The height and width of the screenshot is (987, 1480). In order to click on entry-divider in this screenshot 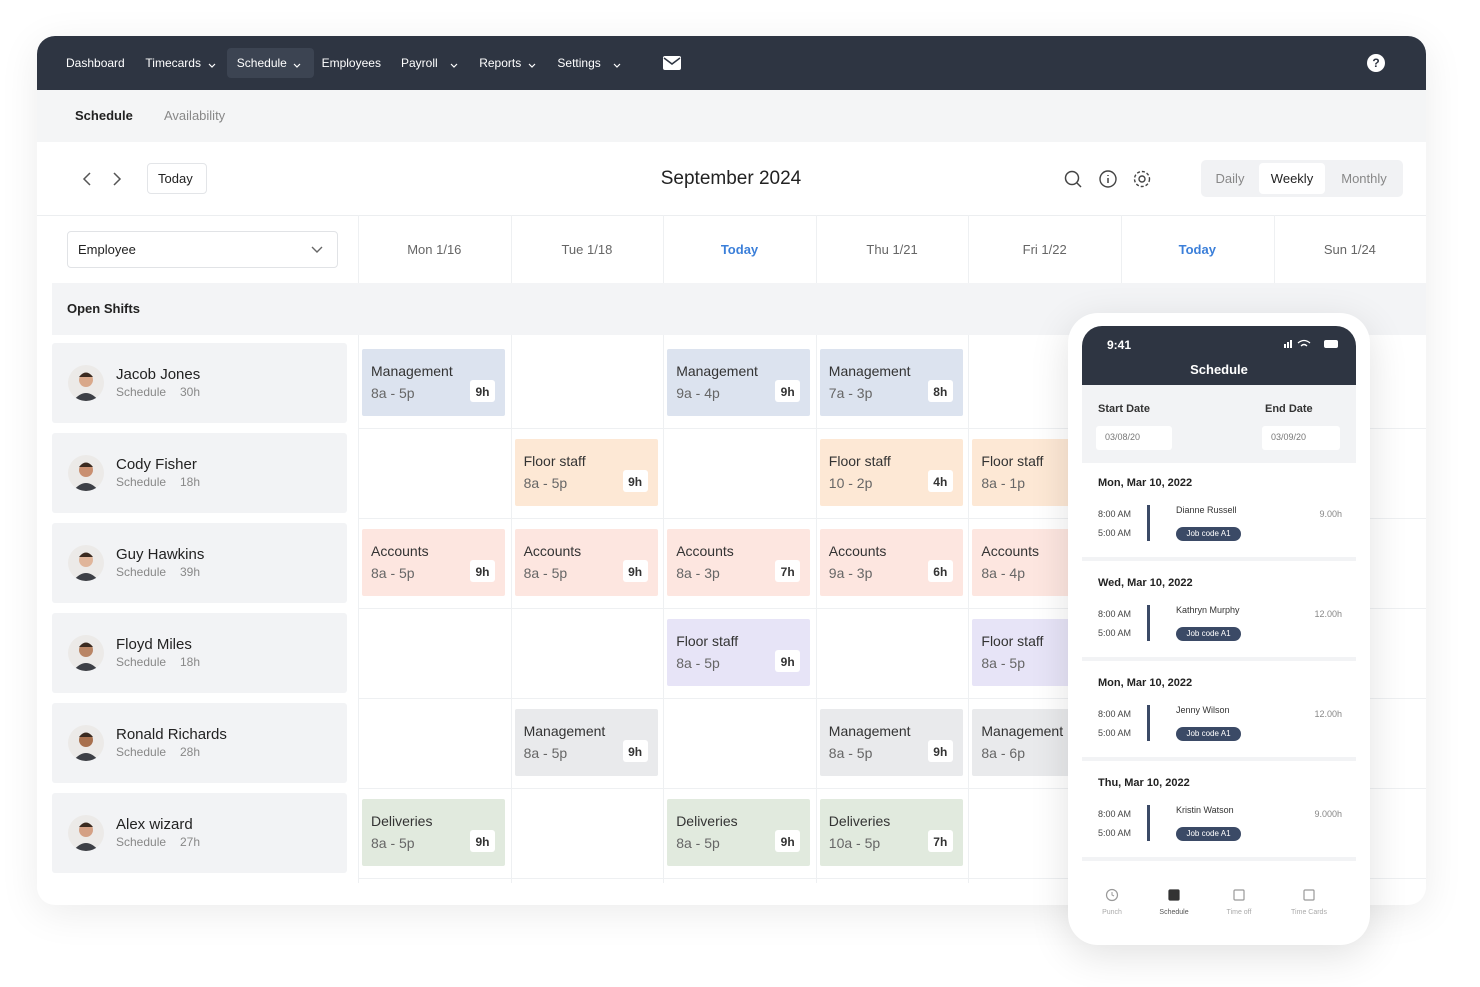, I will do `click(1219, 659)`.